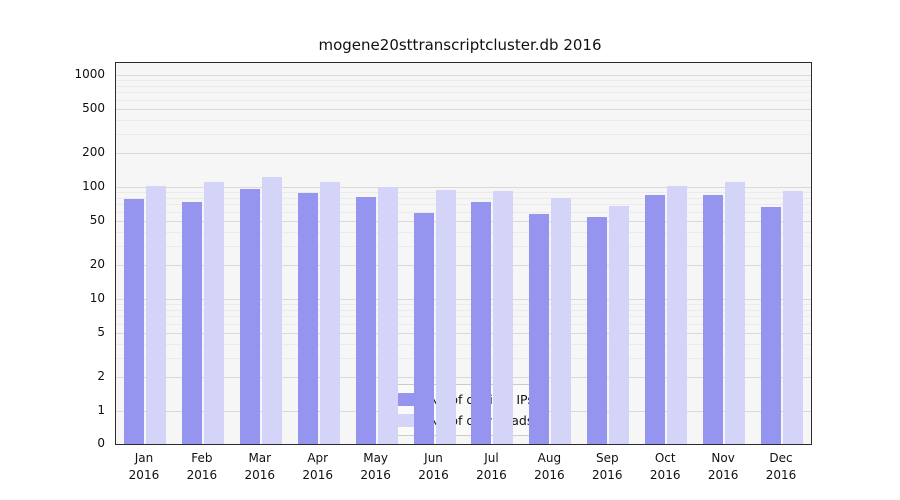 Image resolution: width=900 pixels, height=500 pixels. Describe the element at coordinates (260, 467) in the screenshot. I see `x-tick-label-mar: Mar 2016` at that location.